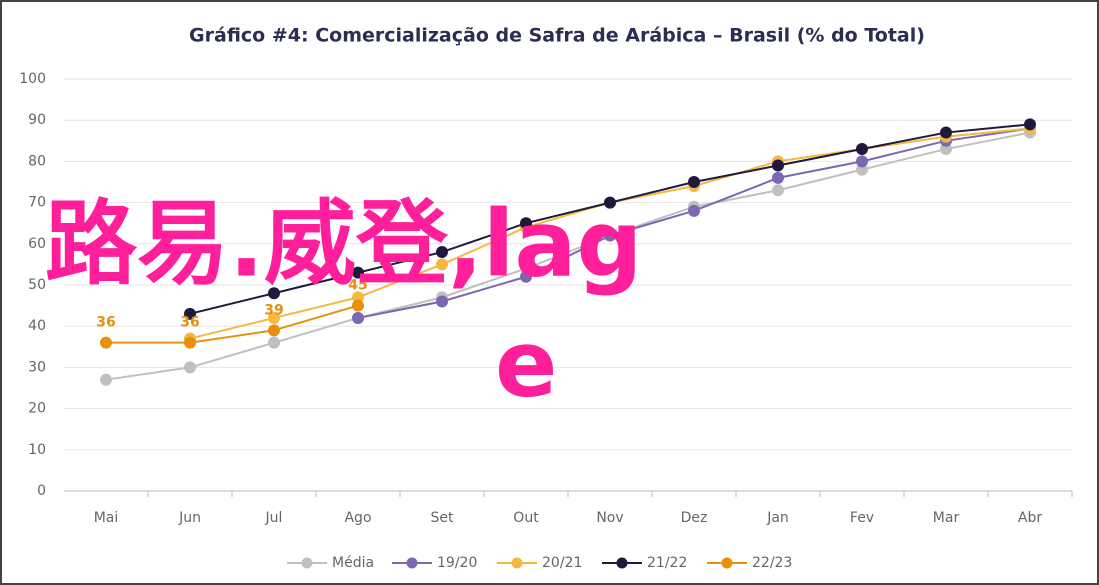 The image size is (1099, 585). What do you see at coordinates (343, 243) in the screenshot?
I see `overlay-text: 路易.威登,lag` at bounding box center [343, 243].